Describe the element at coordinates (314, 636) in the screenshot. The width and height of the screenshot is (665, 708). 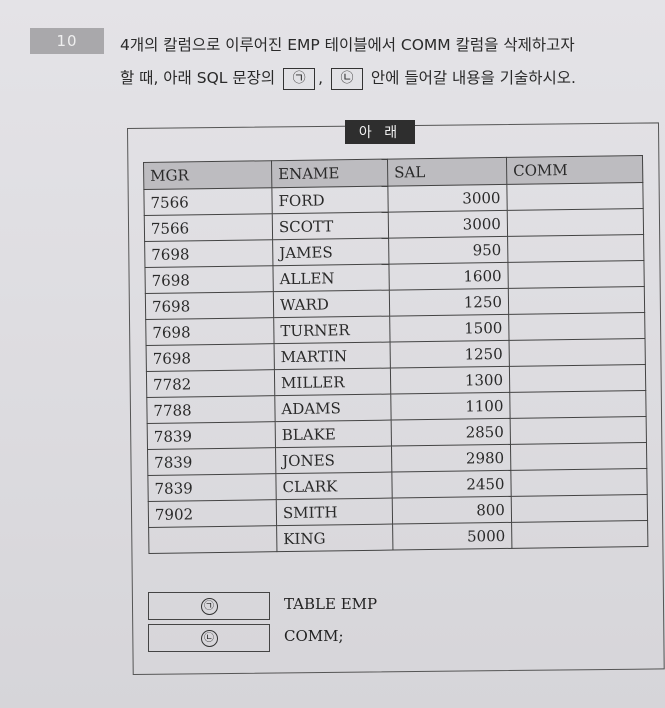
I see `answer-line-2-text: COMM;` at that location.